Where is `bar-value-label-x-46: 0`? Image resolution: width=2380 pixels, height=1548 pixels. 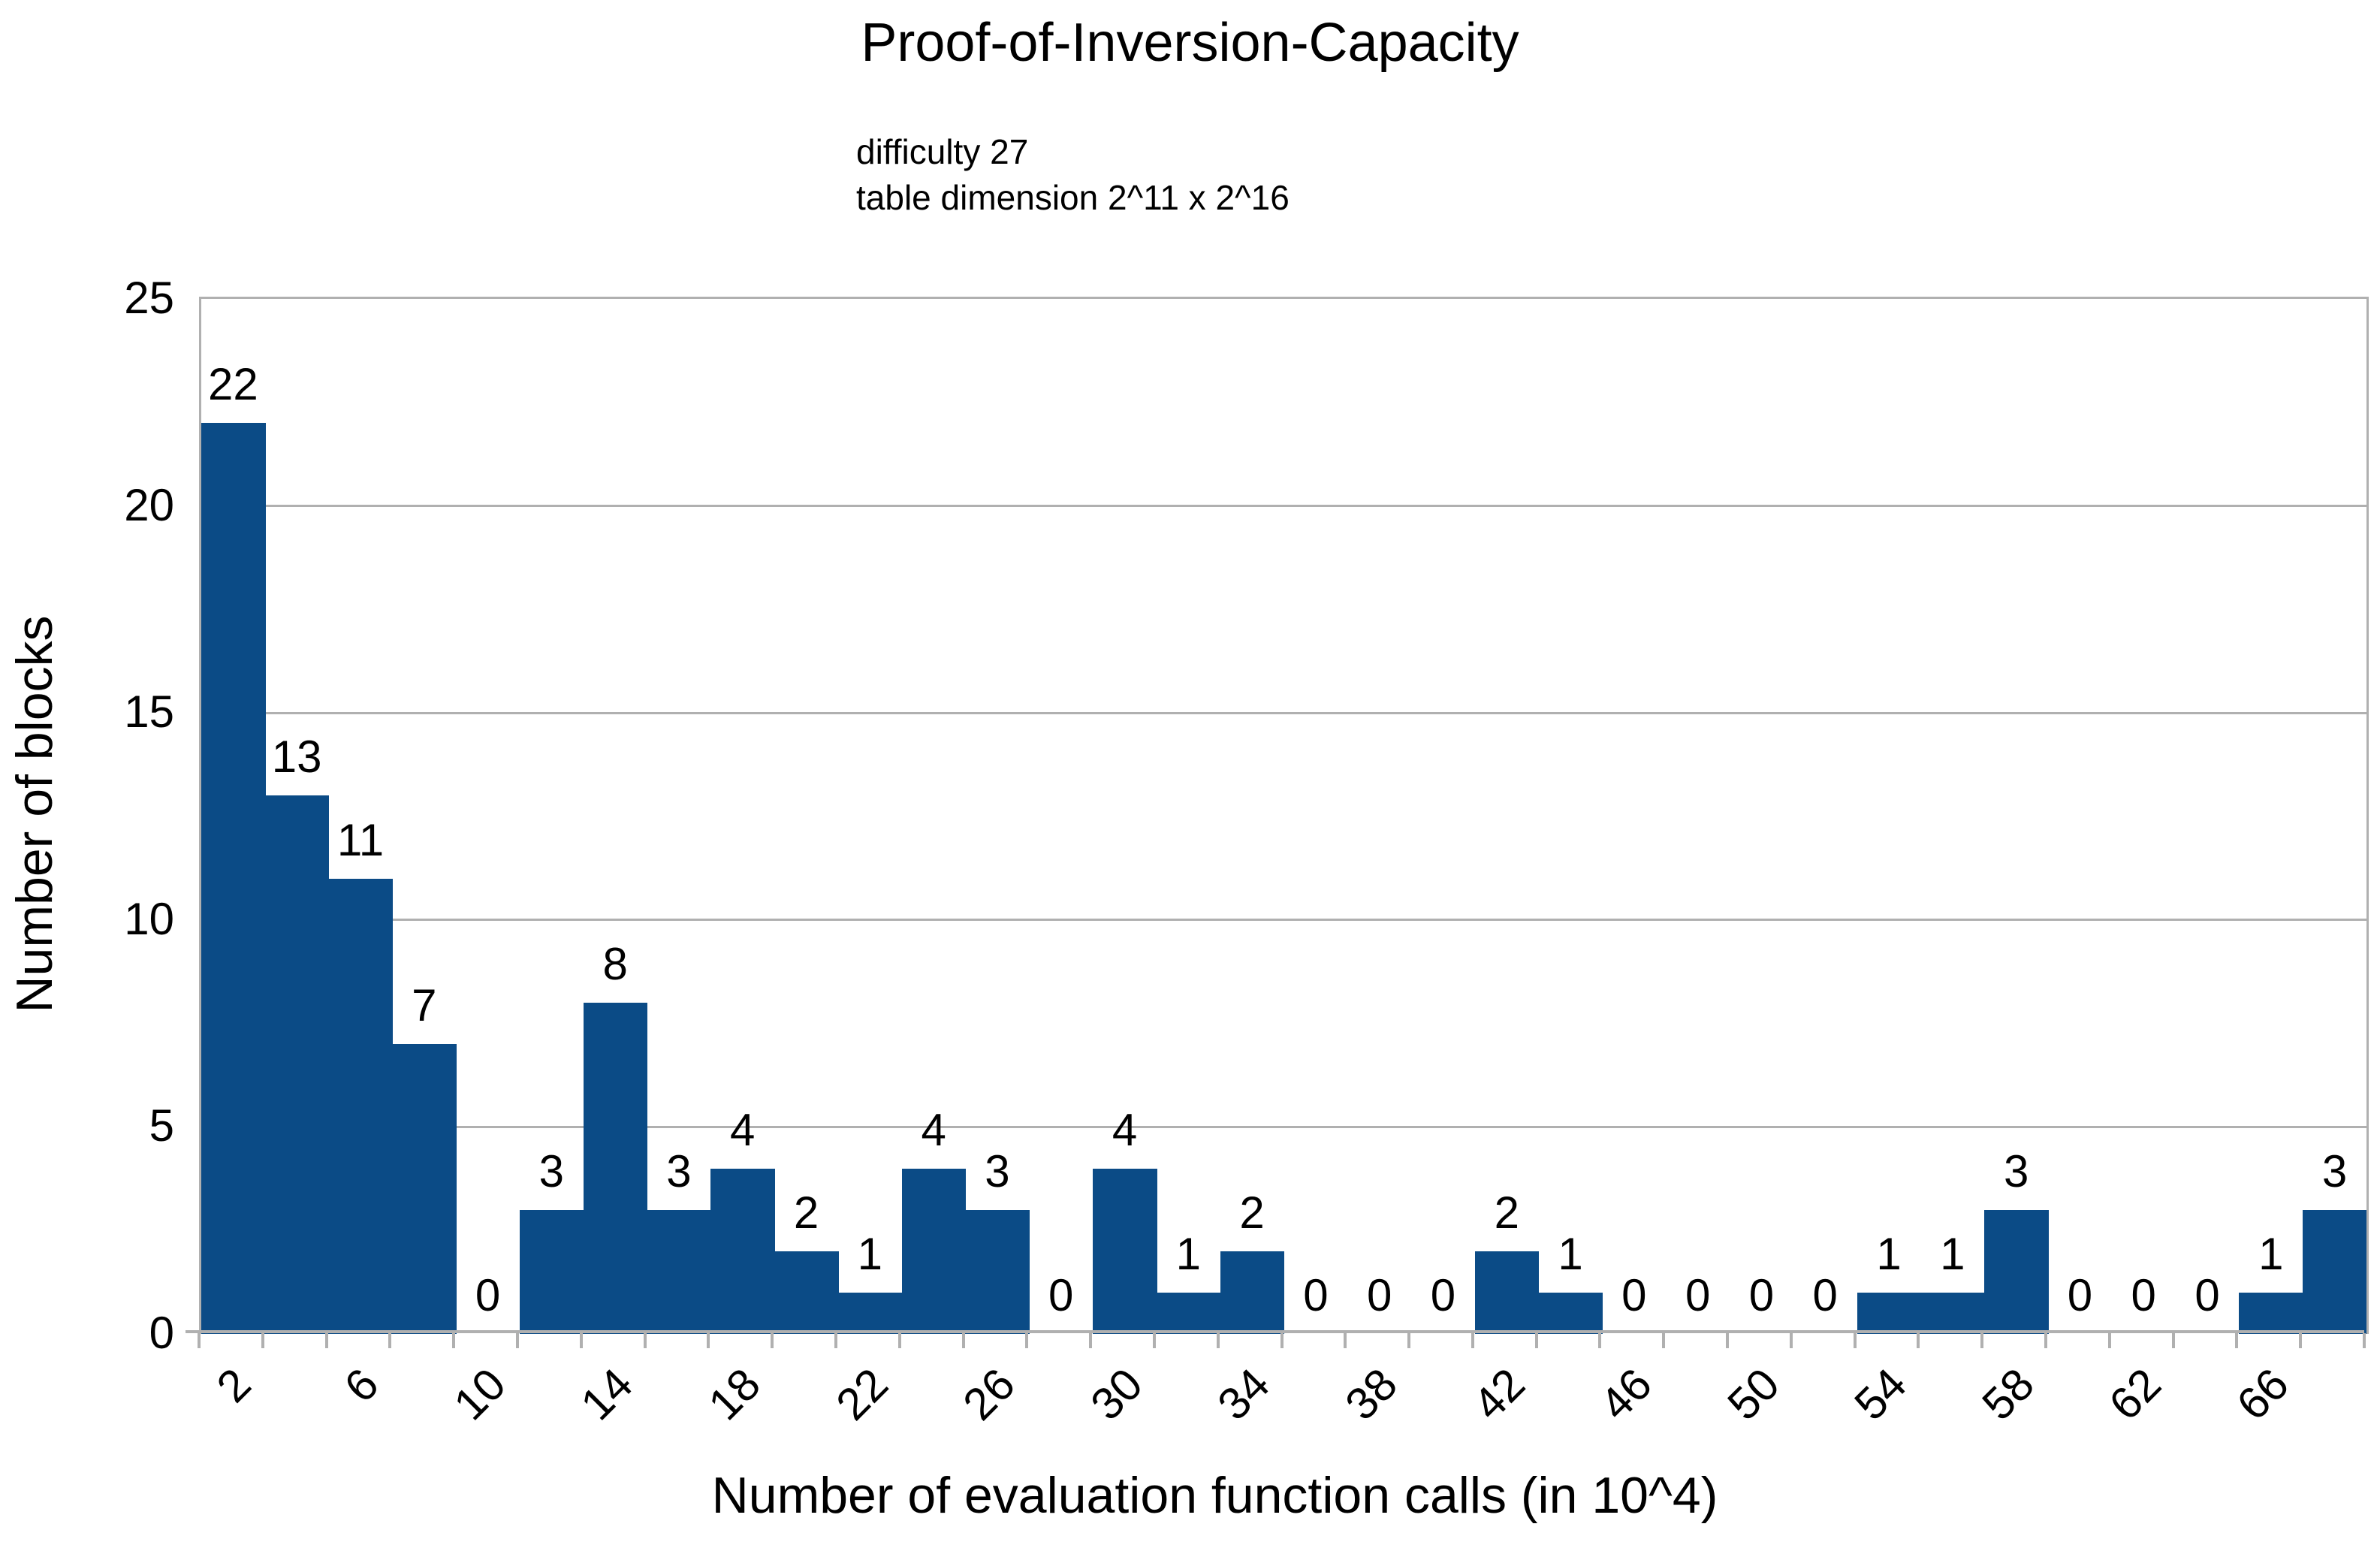 bar-value-label-x-46: 0 is located at coordinates (1634, 1295).